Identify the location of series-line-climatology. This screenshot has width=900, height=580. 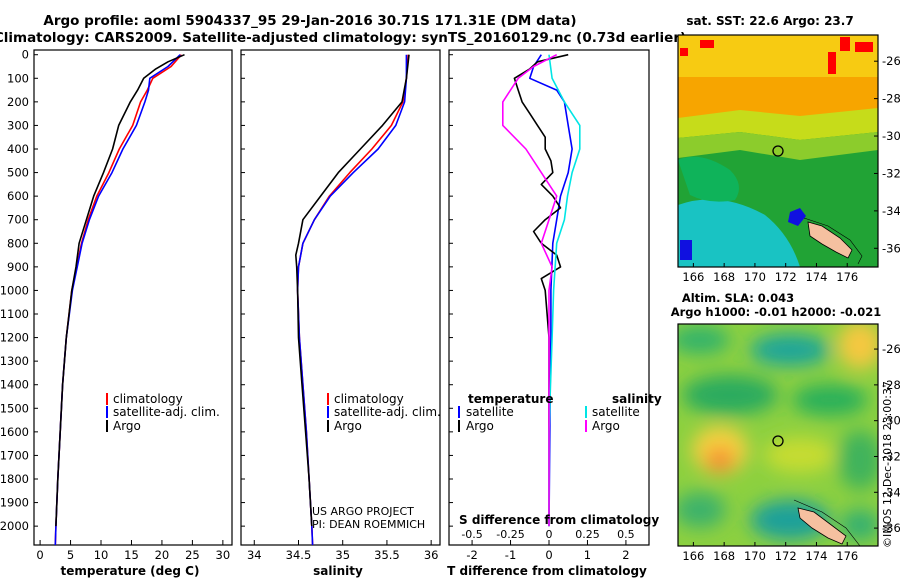
(352, 300).